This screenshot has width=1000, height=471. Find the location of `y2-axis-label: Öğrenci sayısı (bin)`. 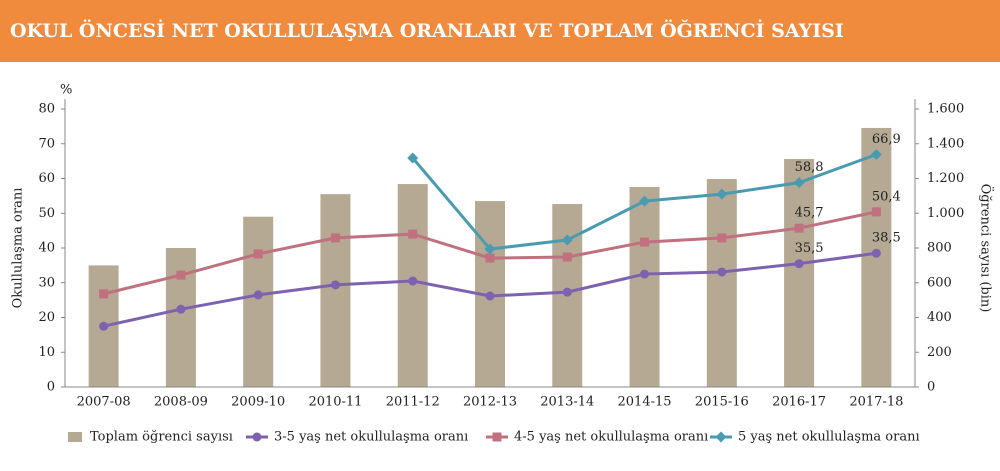

y2-axis-label: Öğrenci sayısı (bin) is located at coordinates (986, 248).